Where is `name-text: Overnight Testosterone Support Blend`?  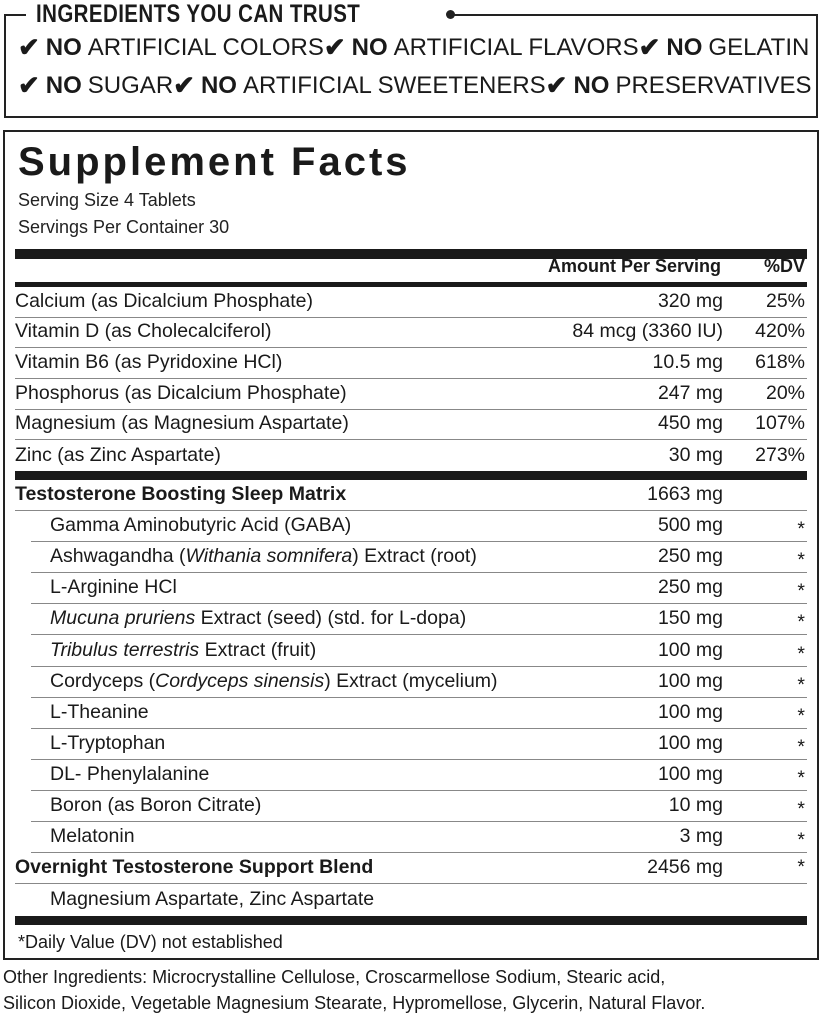 name-text: Overnight Testosterone Support Blend is located at coordinates (194, 867).